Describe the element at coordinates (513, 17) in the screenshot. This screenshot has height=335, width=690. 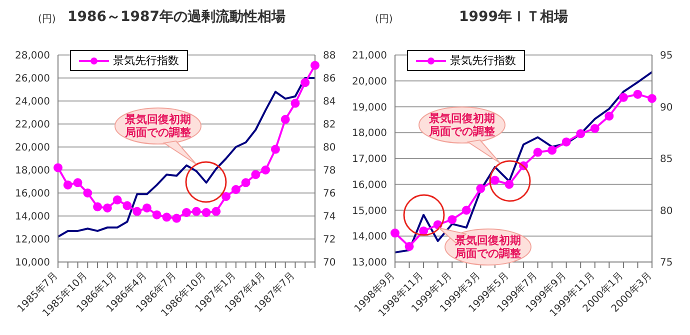
I see `chart-title: 1999年ＩＴ相場` at that location.